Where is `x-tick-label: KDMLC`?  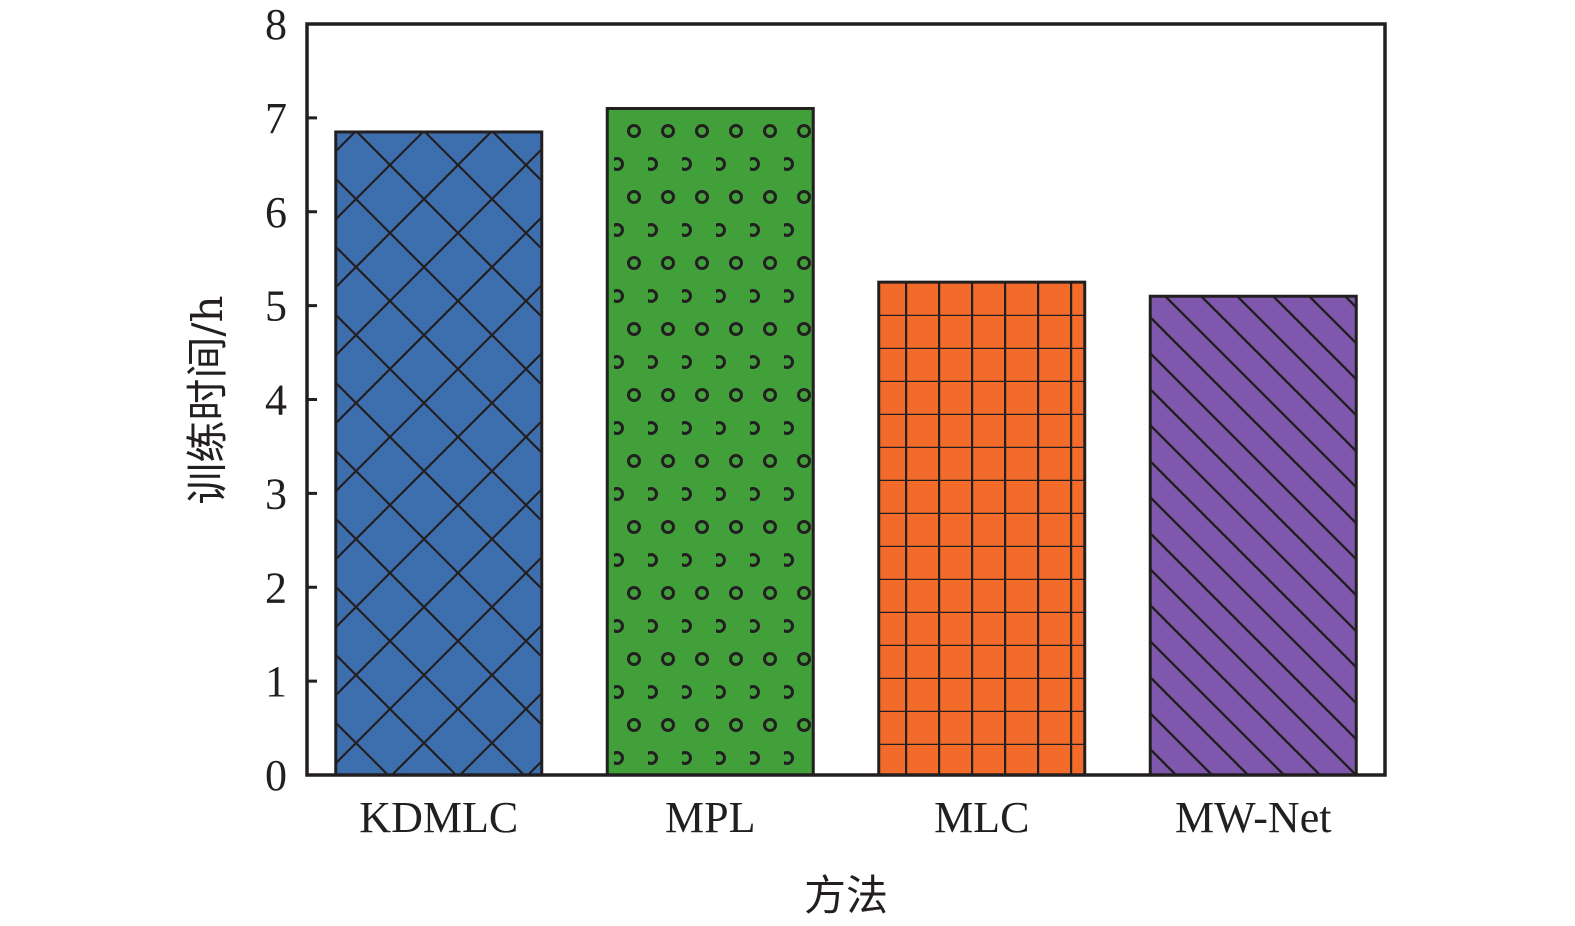
x-tick-label: KDMLC is located at coordinates (438, 817).